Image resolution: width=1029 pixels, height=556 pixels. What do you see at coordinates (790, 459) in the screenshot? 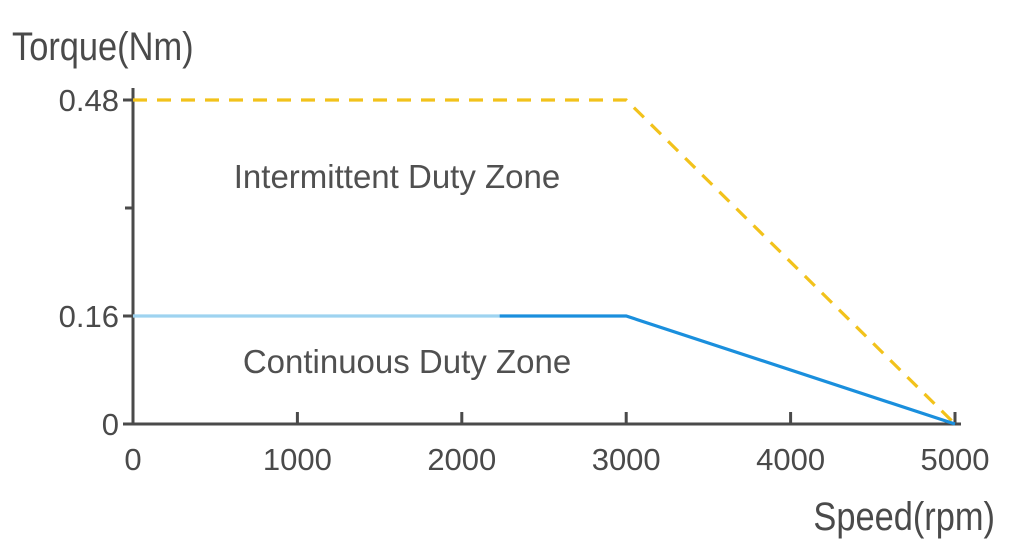
I see `x-tick-label: 4000` at bounding box center [790, 459].